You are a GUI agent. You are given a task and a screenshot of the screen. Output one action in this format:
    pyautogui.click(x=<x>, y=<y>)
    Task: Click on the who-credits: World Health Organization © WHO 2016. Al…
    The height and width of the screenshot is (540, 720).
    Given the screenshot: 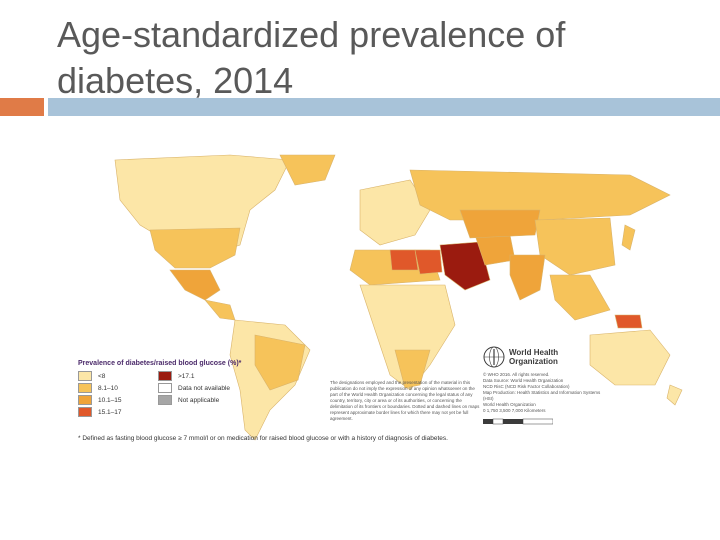 What is the action you would take?
    pyautogui.click(x=543, y=388)
    